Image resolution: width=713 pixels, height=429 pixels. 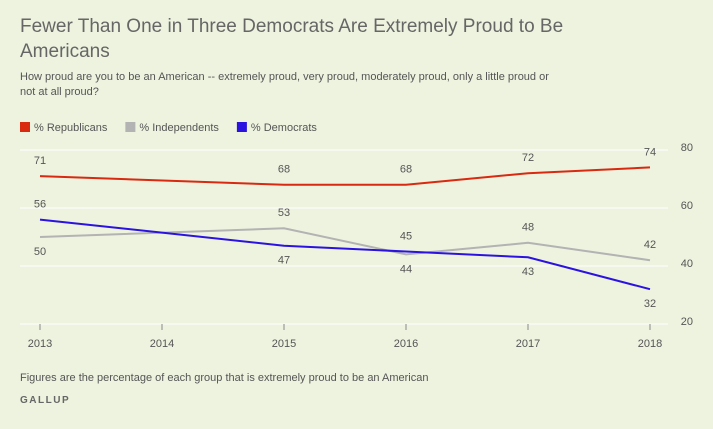 What do you see at coordinates (284, 128) in the screenshot?
I see `legend-label: % Democrats` at bounding box center [284, 128].